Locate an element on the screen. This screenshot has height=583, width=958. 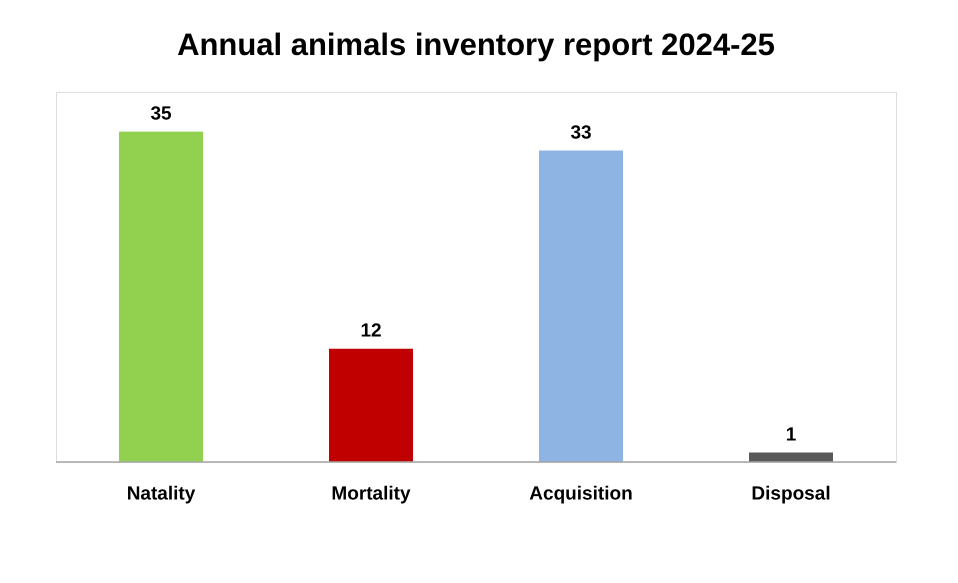
data-label: 33 is located at coordinates (581, 133).